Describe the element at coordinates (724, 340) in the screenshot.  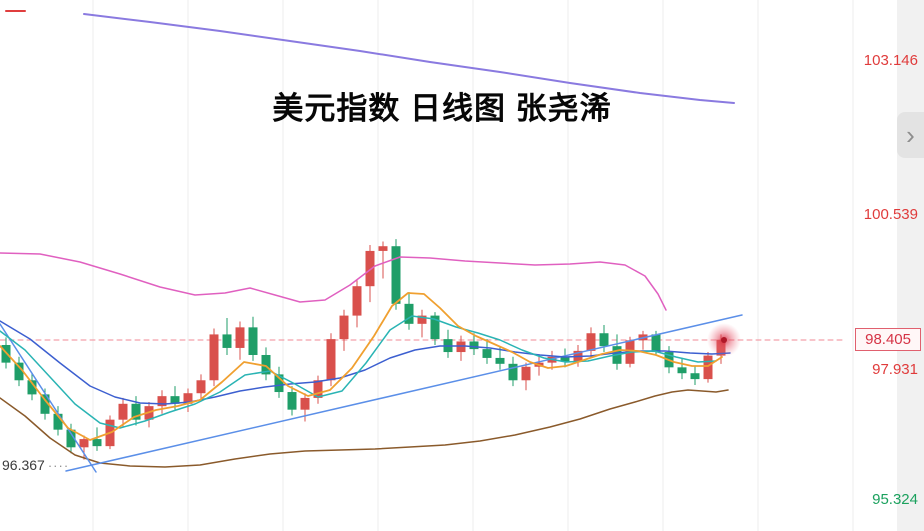
I see `latest-price-marker-core` at that location.